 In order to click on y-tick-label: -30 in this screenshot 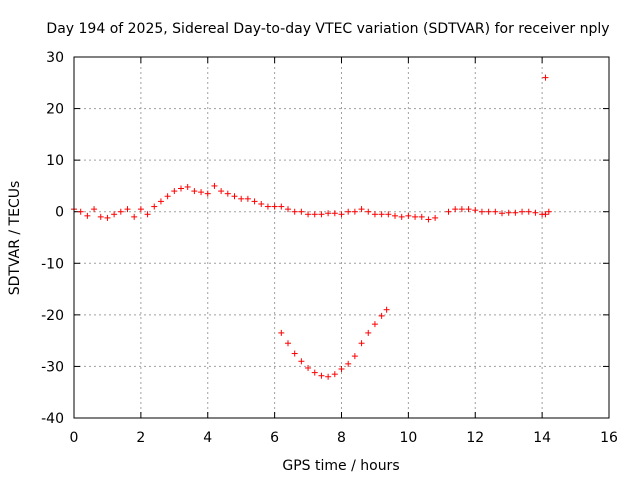, I will do `click(52, 367)`.